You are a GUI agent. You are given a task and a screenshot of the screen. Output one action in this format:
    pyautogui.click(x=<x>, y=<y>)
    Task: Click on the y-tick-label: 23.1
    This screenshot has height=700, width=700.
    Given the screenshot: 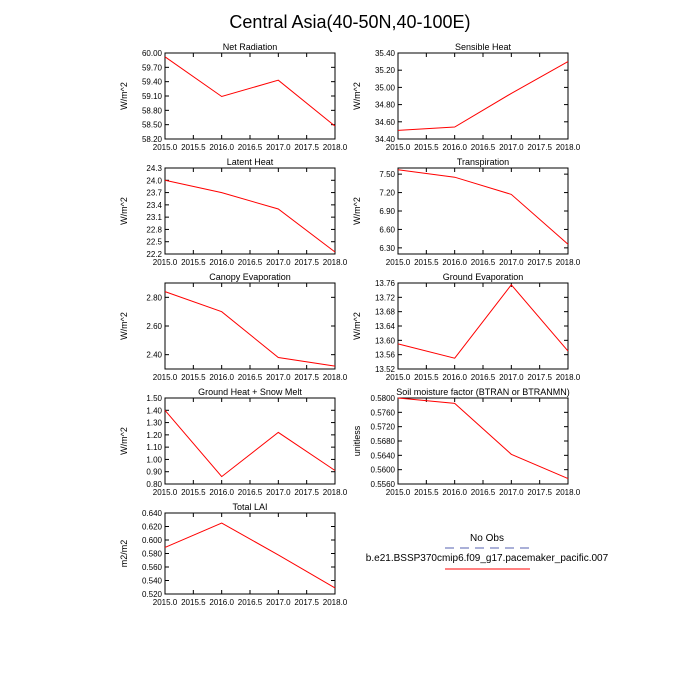 What is the action you would take?
    pyautogui.click(x=154, y=217)
    